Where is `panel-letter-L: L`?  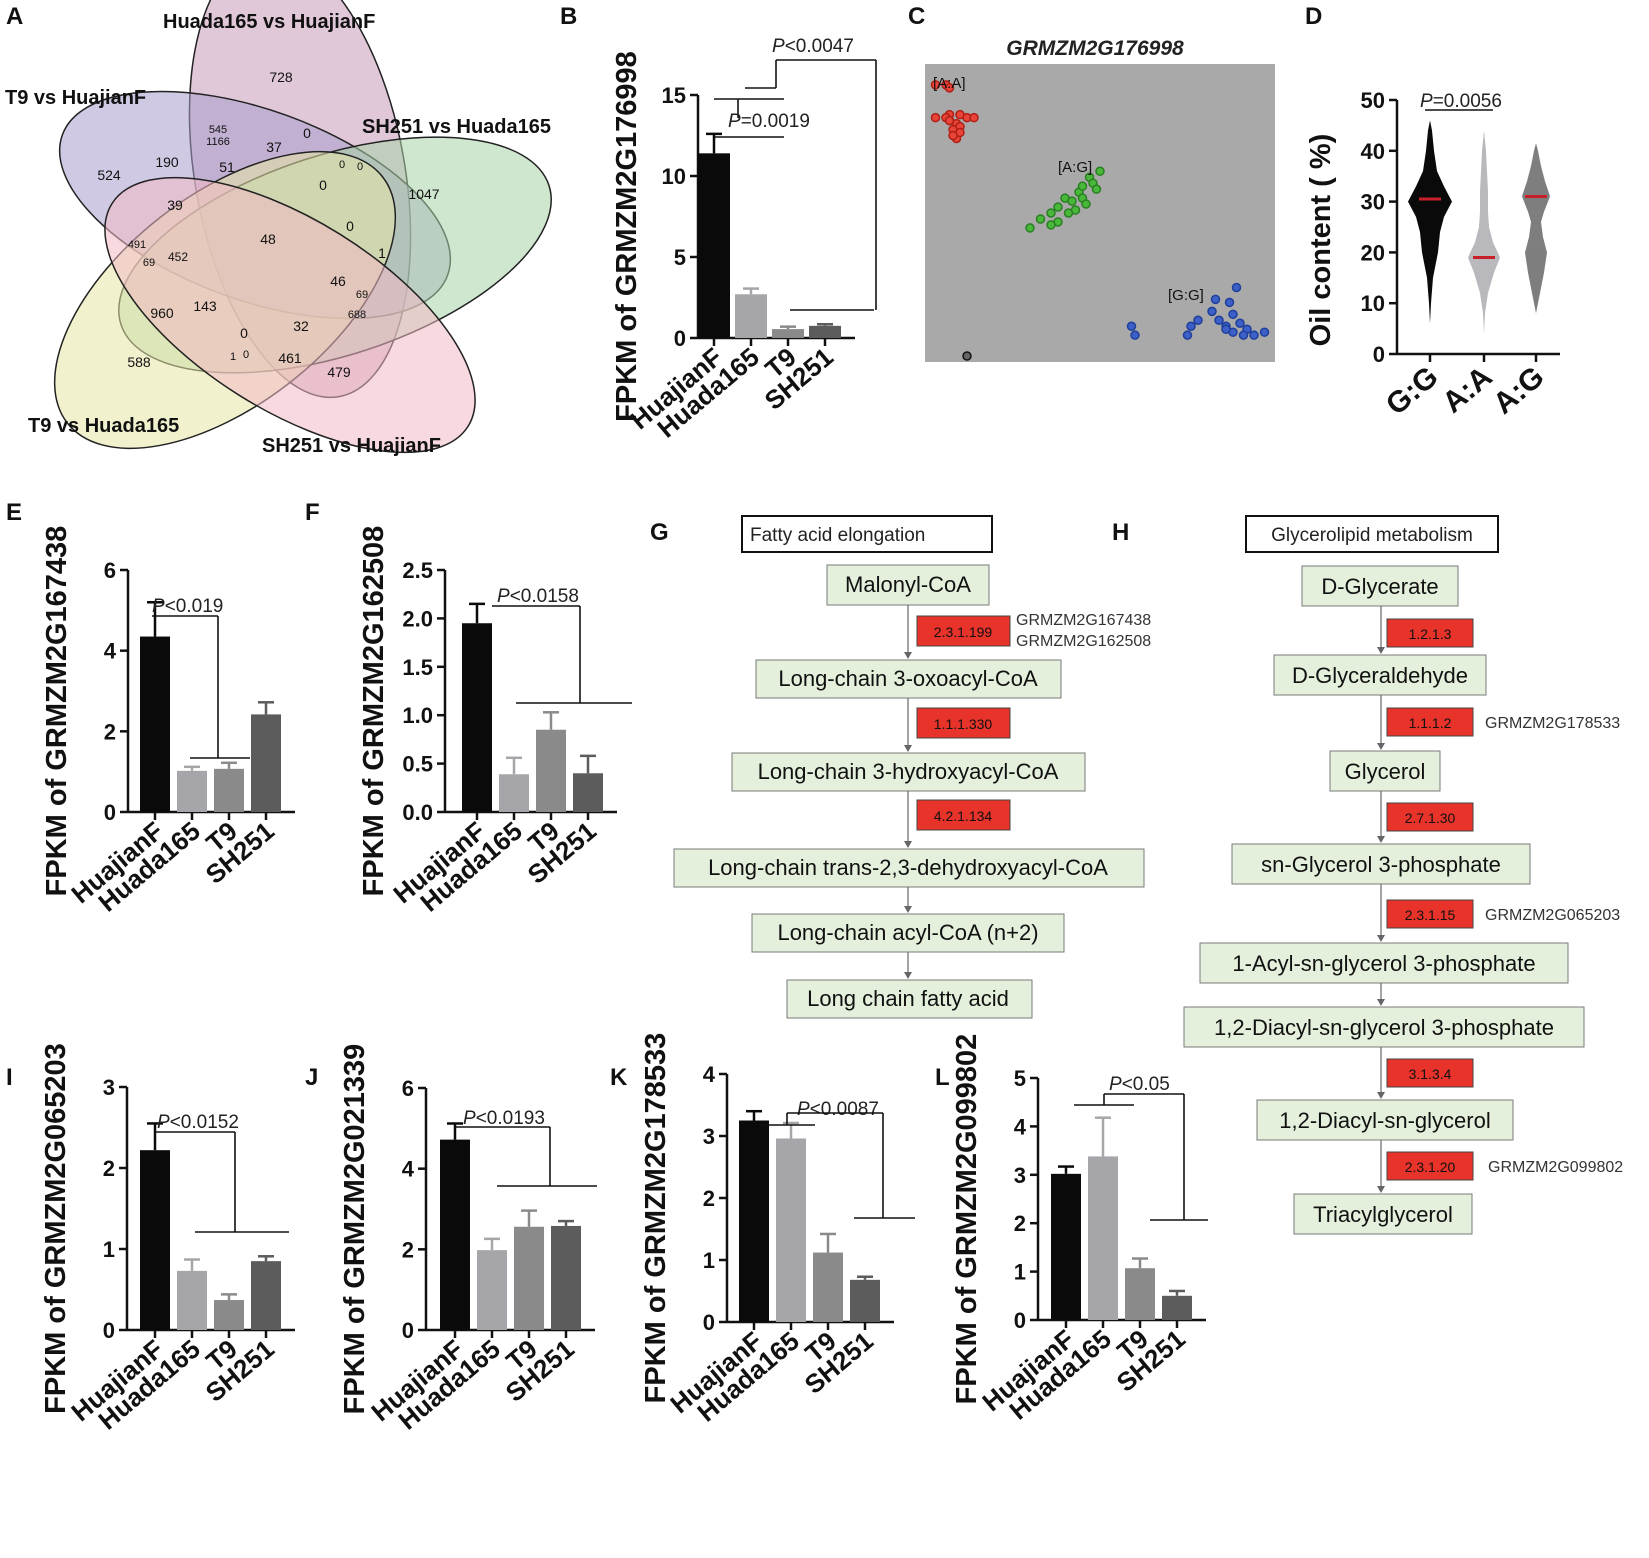
panel-letter-L: L is located at coordinates (942, 1077).